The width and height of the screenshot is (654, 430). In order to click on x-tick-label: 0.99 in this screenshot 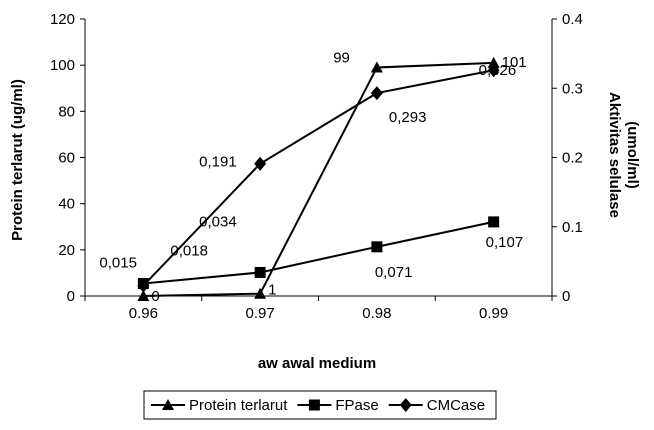, I will do `click(493, 313)`.